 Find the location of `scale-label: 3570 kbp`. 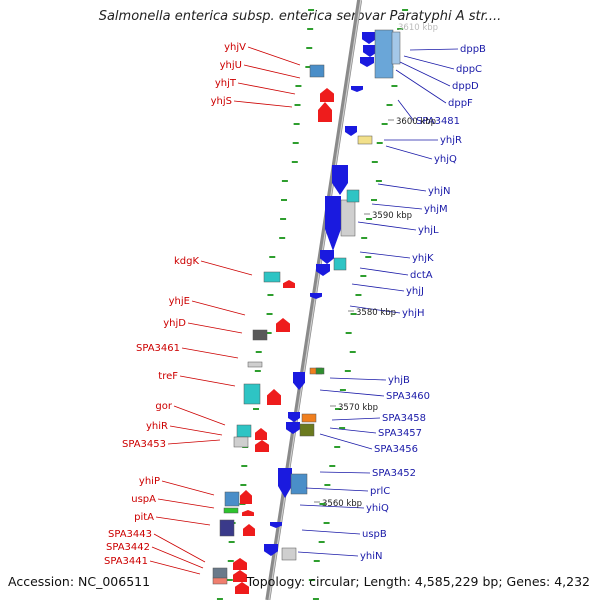

scale-label: 3570 kbp is located at coordinates (358, 408).